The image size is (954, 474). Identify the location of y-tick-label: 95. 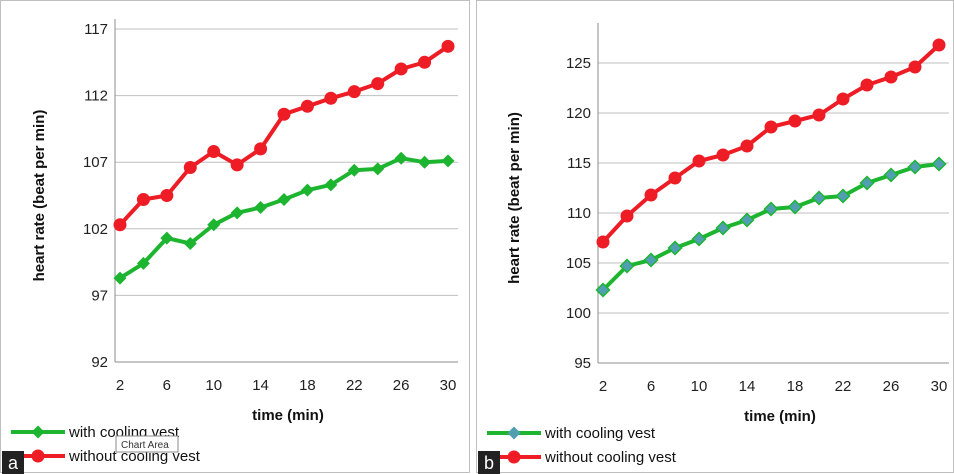
(582, 363).